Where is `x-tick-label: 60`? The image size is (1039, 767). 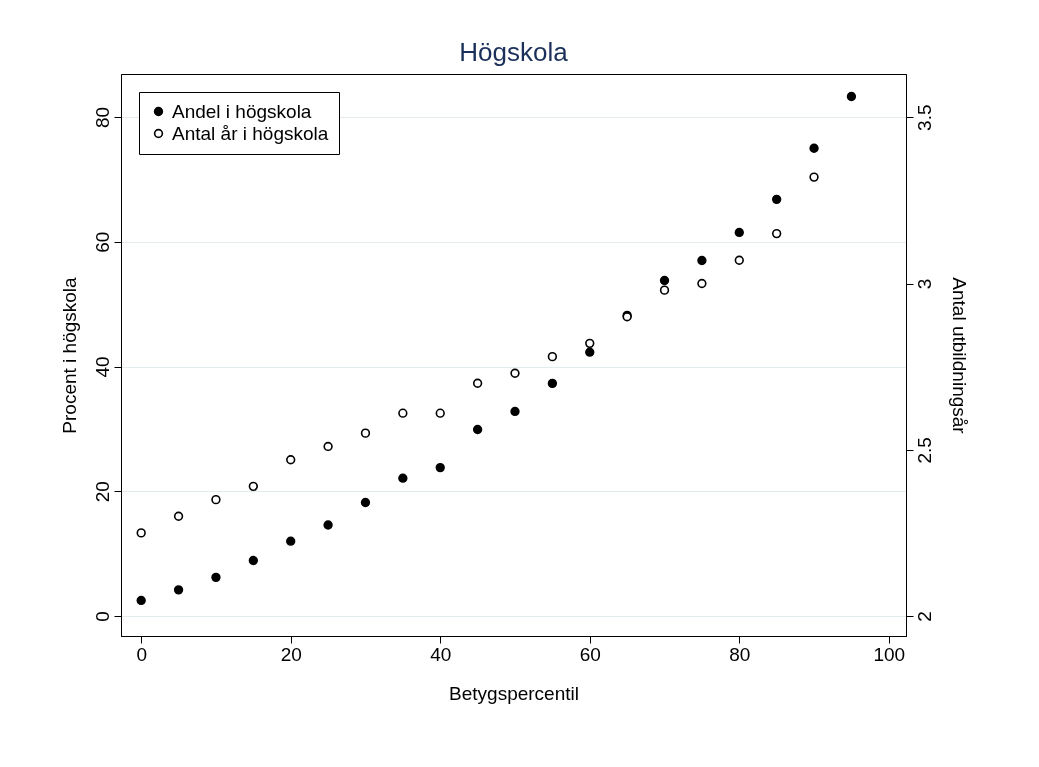
x-tick-label: 60 is located at coordinates (590, 654).